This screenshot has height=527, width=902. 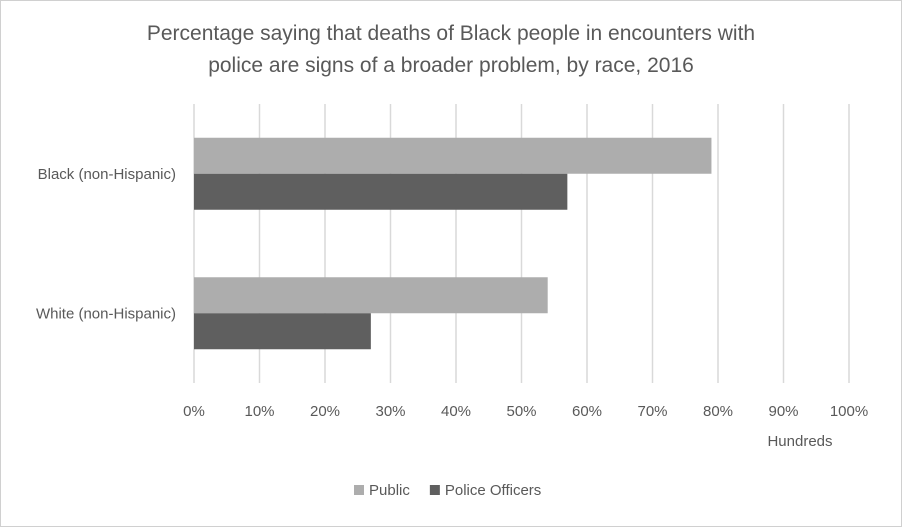 I want to click on x-tick-label: 60%, so click(x=587, y=411).